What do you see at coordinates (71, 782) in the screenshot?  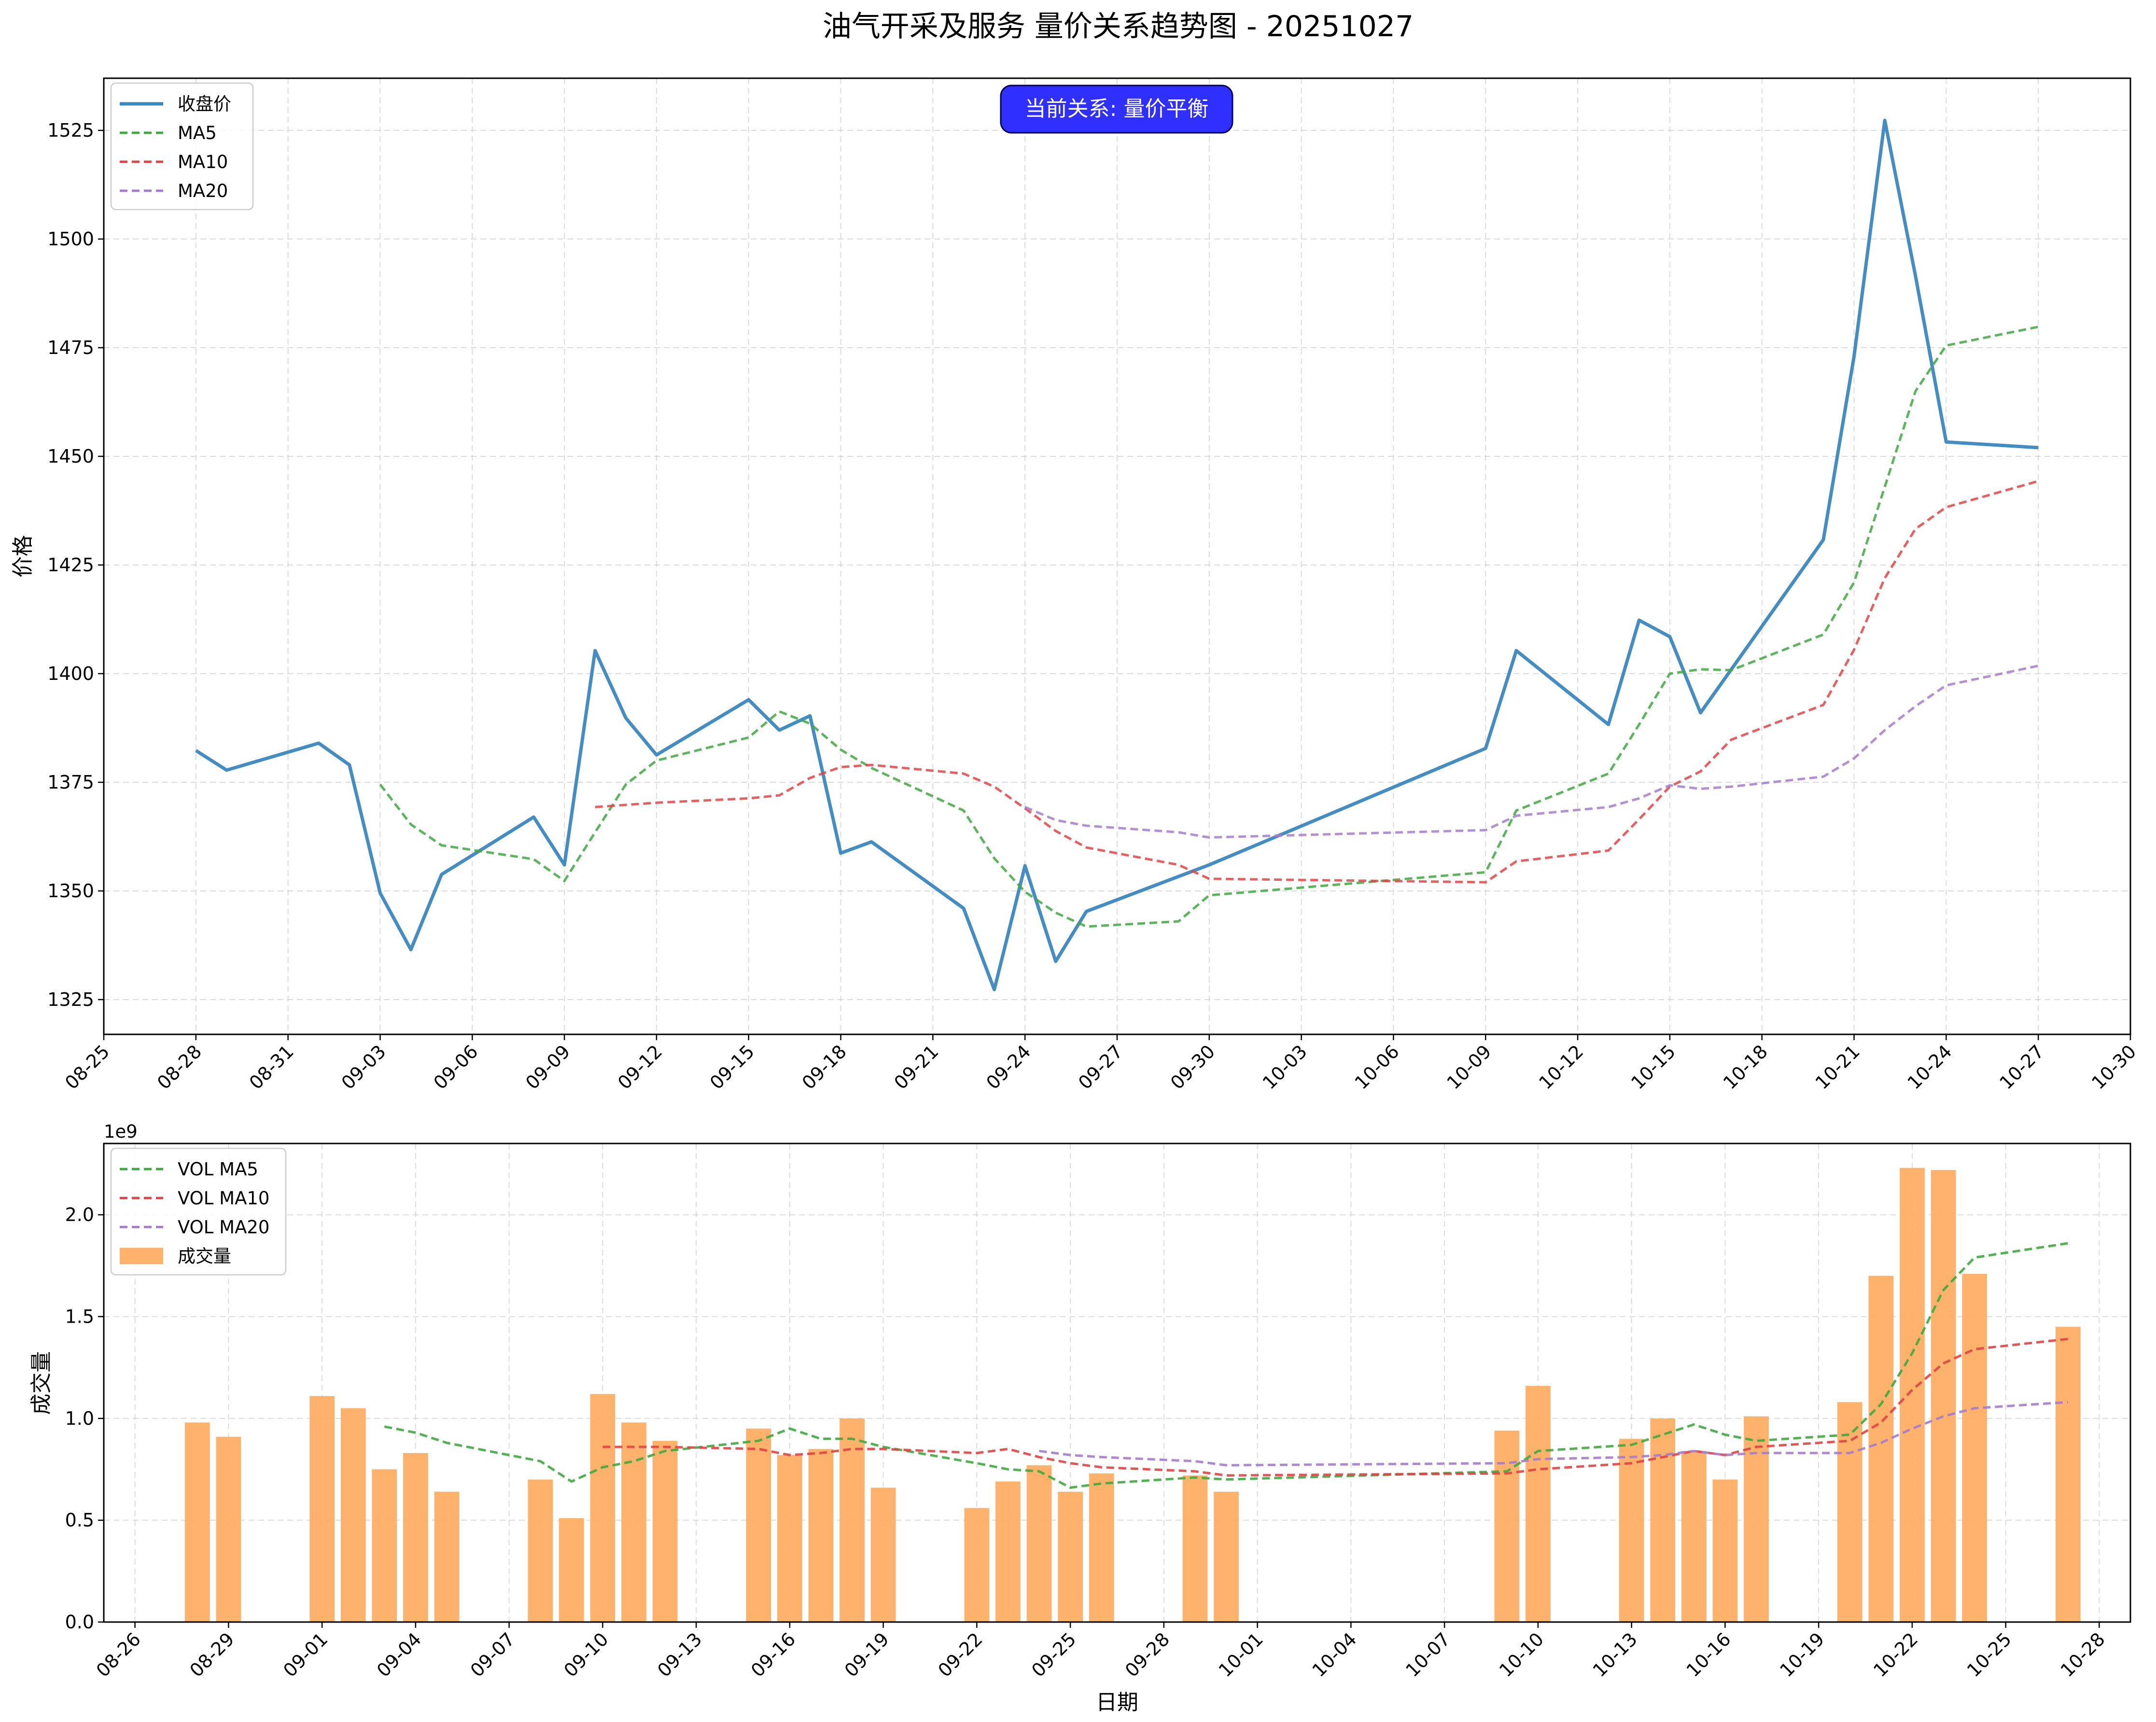 I see `price-y-tick-label: 1375` at bounding box center [71, 782].